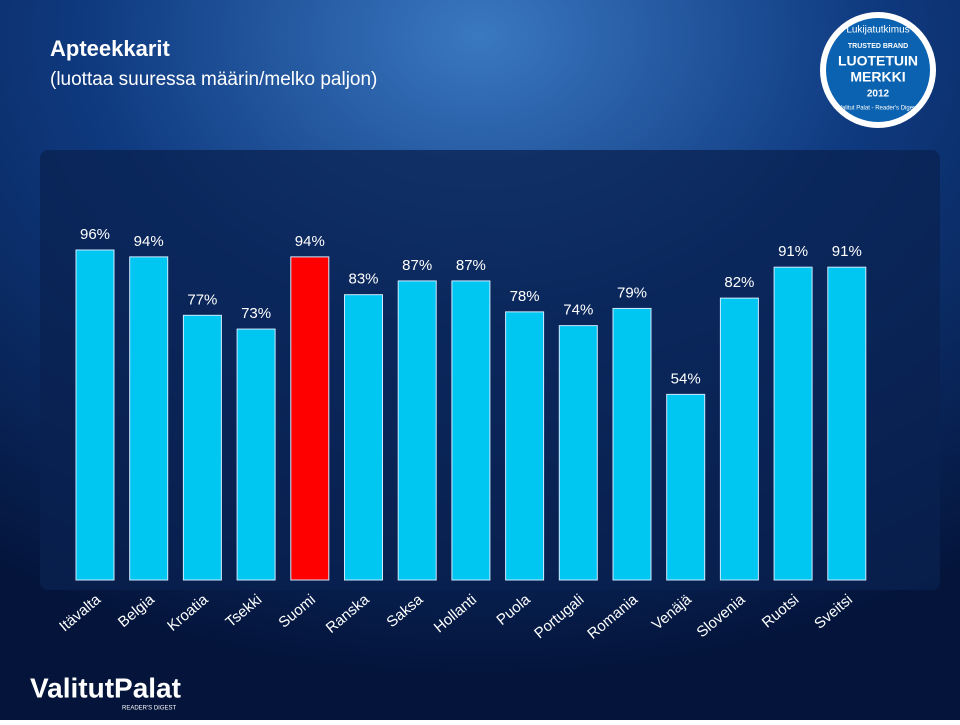 The width and height of the screenshot is (960, 725). Describe the element at coordinates (878, 46) in the screenshot. I see `badge-brand: TRUSTED BRAND` at that location.